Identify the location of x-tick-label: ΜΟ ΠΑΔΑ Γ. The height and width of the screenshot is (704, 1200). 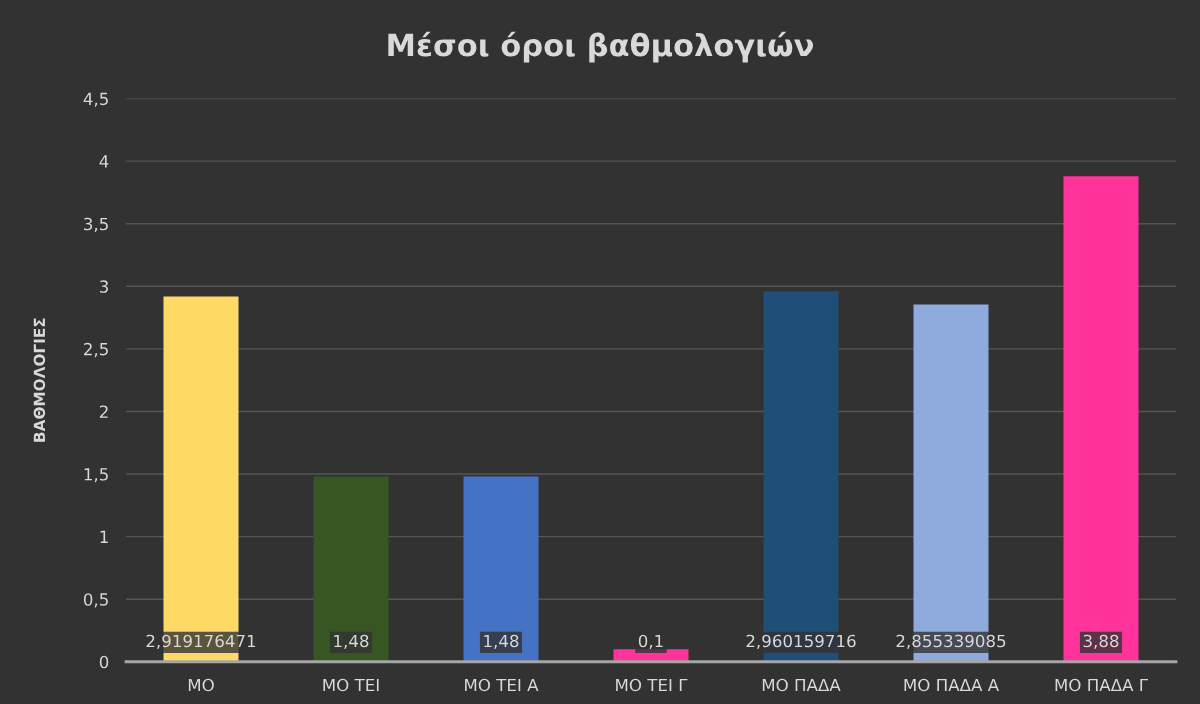
(1101, 685).